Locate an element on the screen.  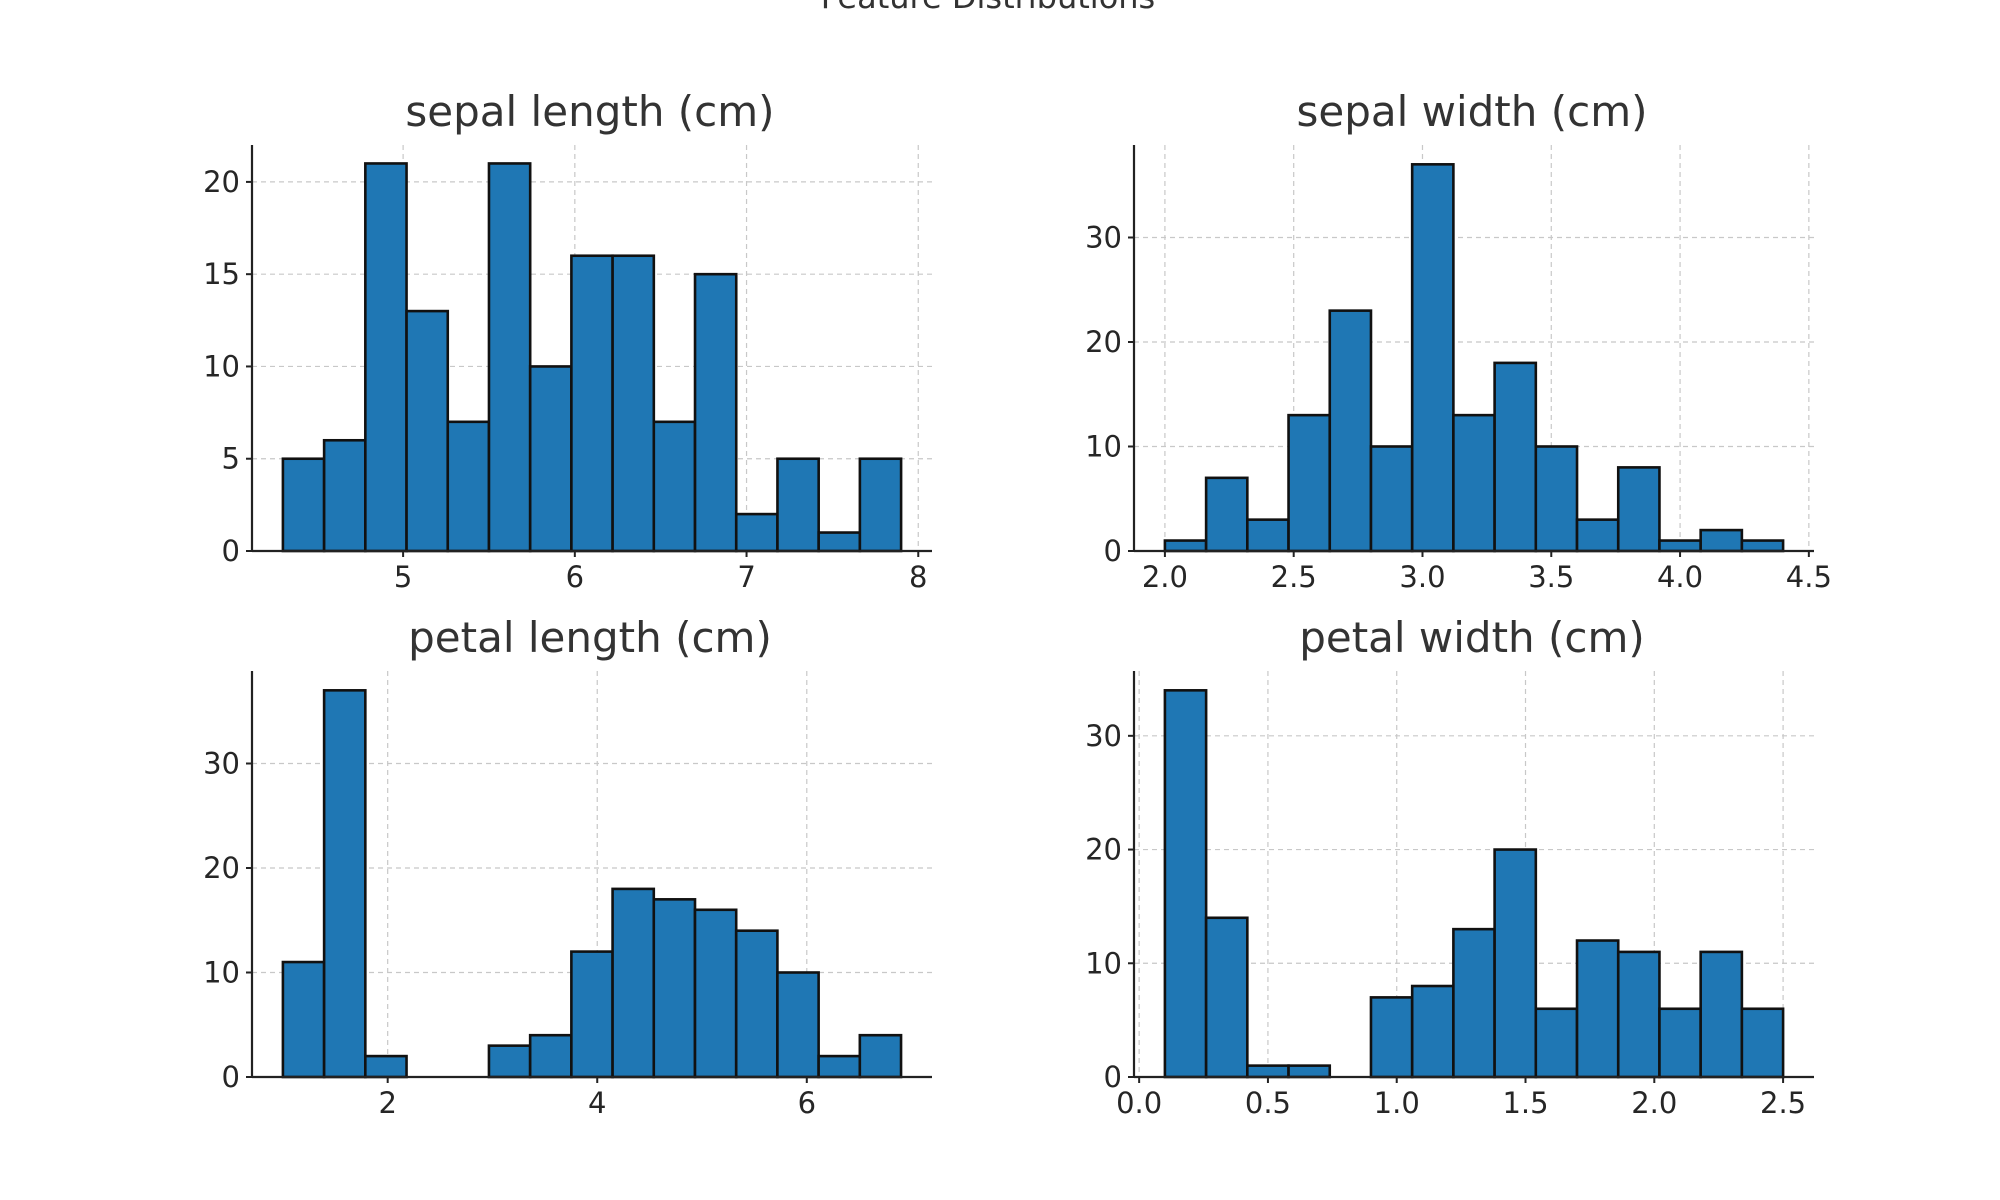
x-tick-label: 3.0 is located at coordinates (1422, 577).